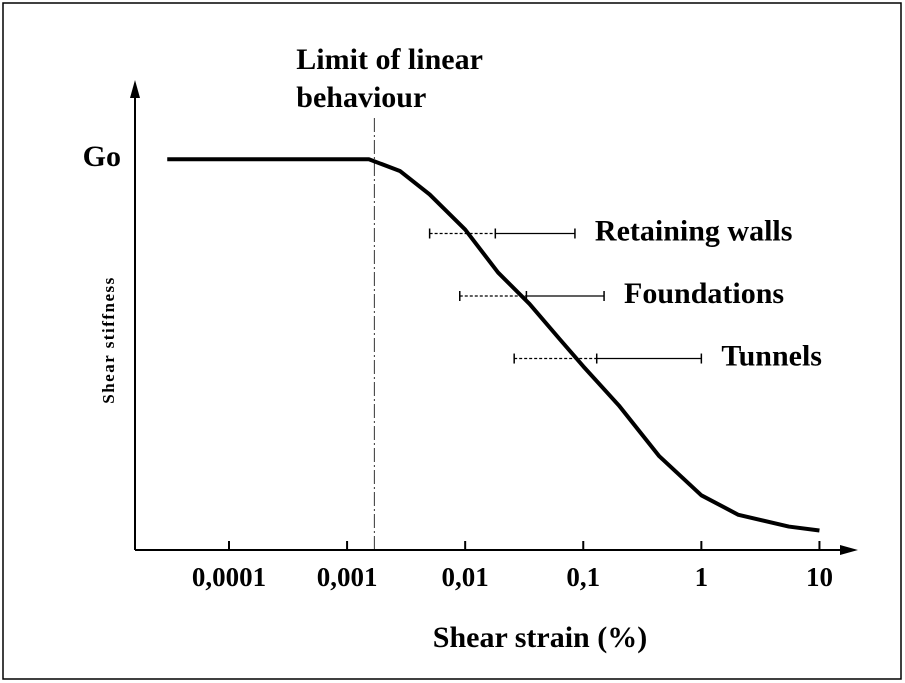 The image size is (905, 683). What do you see at coordinates (771, 355) in the screenshot?
I see `range-label: Tunnels` at bounding box center [771, 355].